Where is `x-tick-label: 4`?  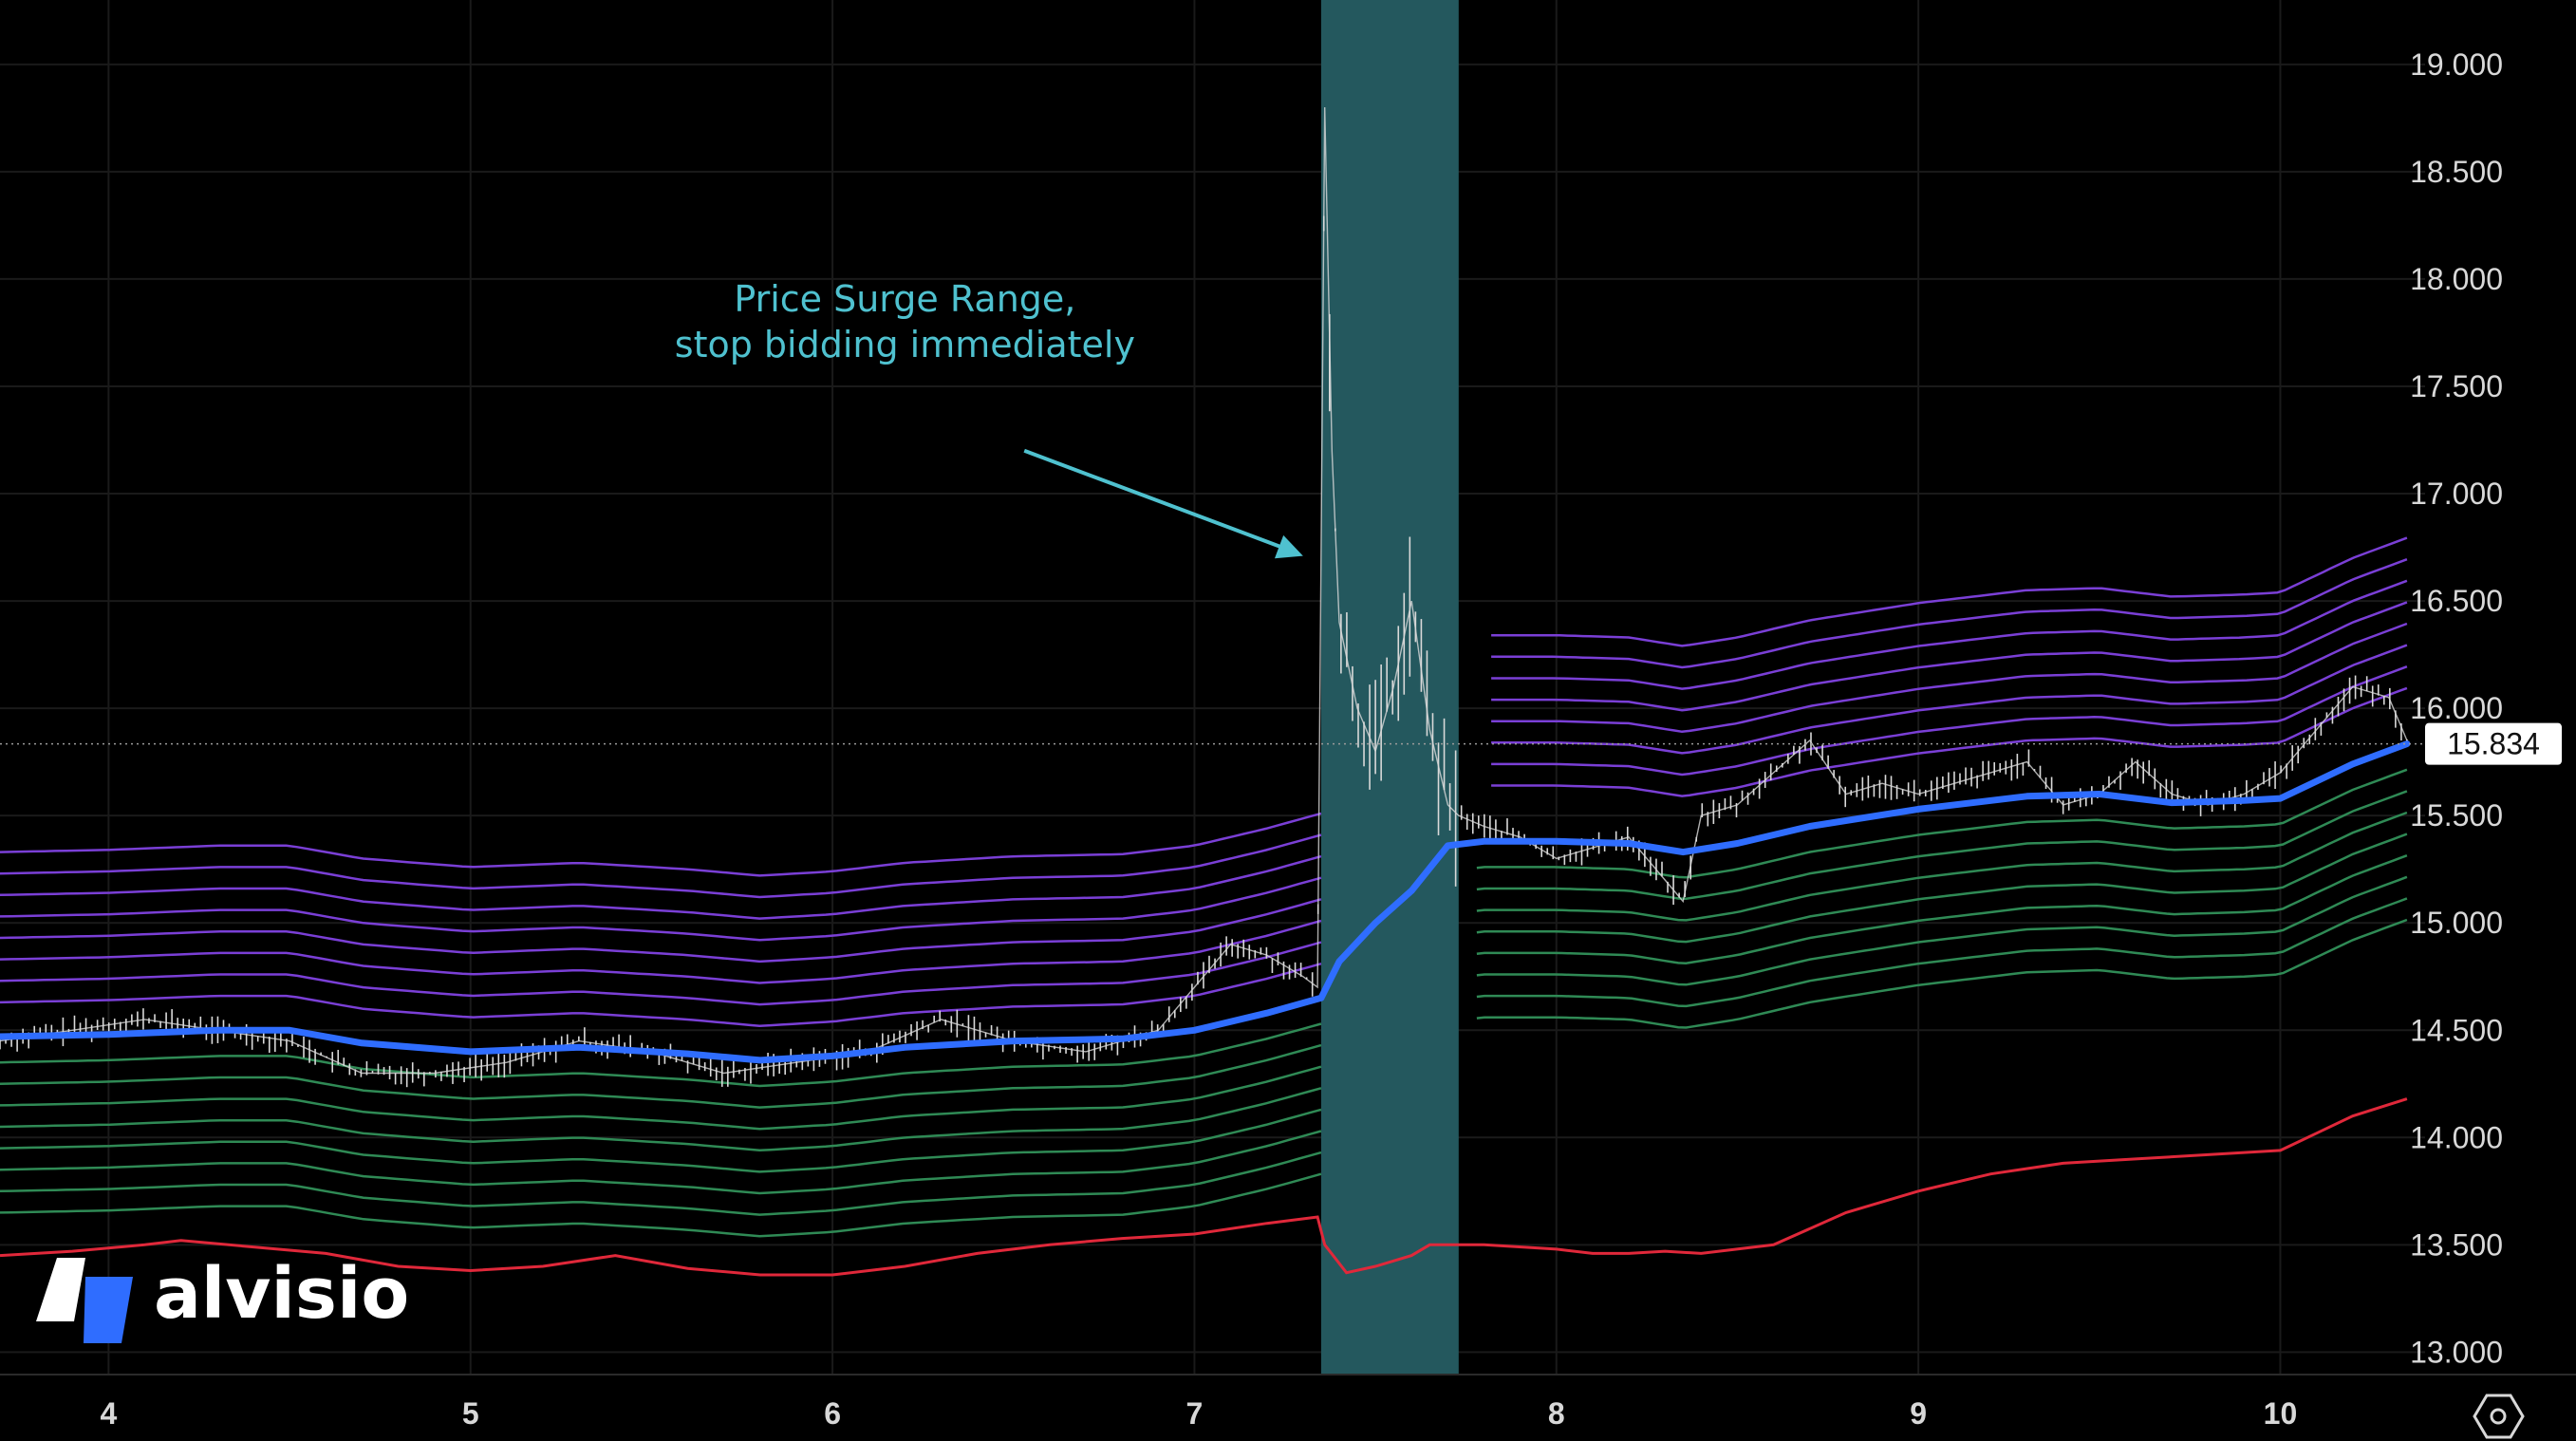
x-tick-label: 4 is located at coordinates (109, 1413).